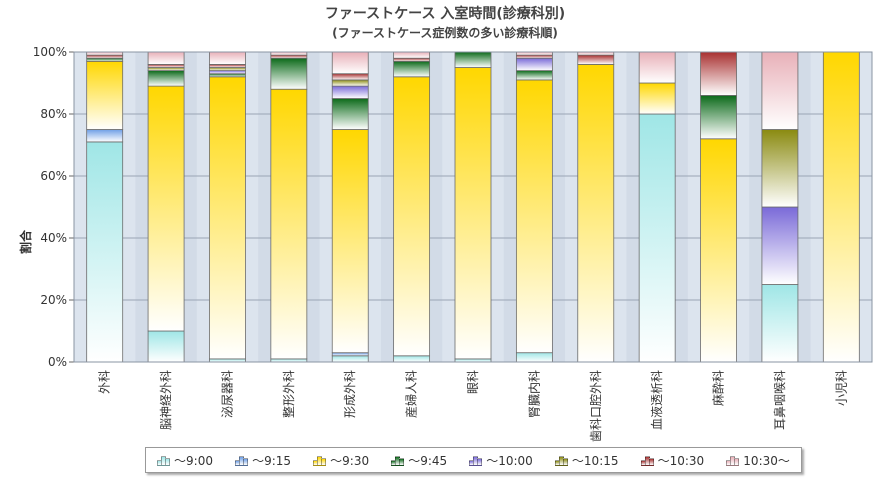  What do you see at coordinates (288, 394) in the screenshot?
I see `x-tick-label: 整形外科` at bounding box center [288, 394].